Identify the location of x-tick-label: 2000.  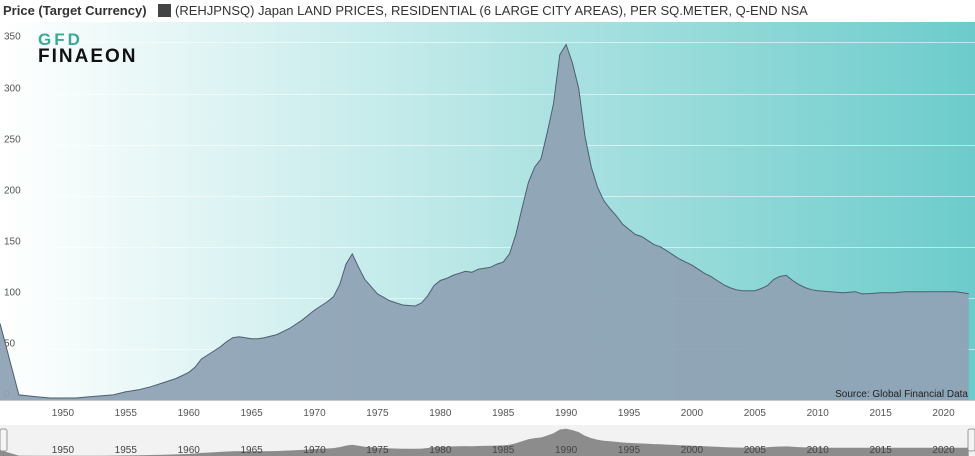
(692, 413).